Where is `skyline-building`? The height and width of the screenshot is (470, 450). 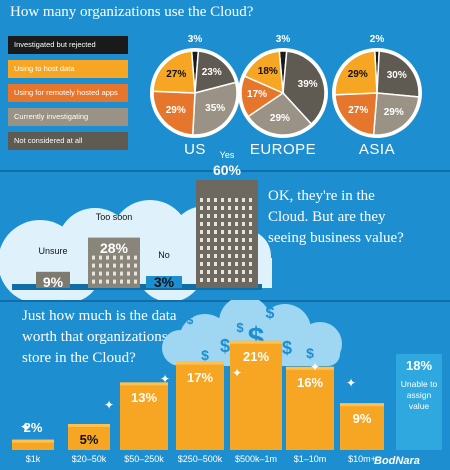
skyline-building is located at coordinates (164, 282).